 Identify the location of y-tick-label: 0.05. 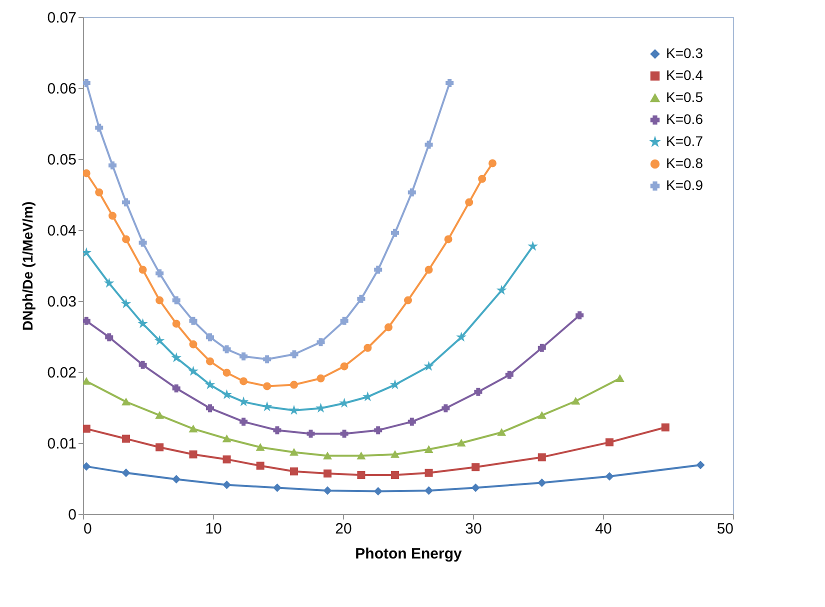
(61, 160).